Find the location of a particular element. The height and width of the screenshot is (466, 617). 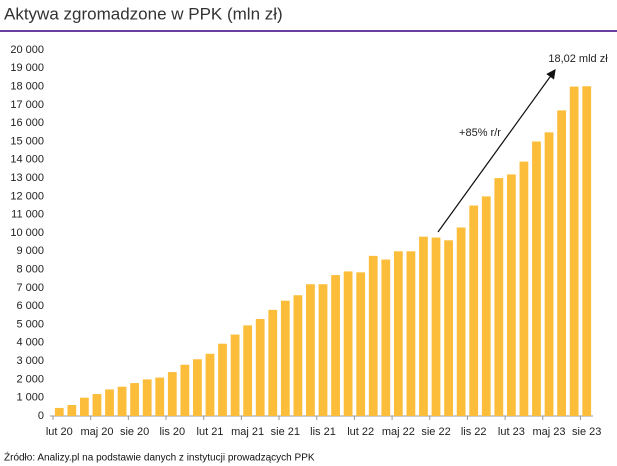

y-tick-label: 3 000 is located at coordinates (30, 361).